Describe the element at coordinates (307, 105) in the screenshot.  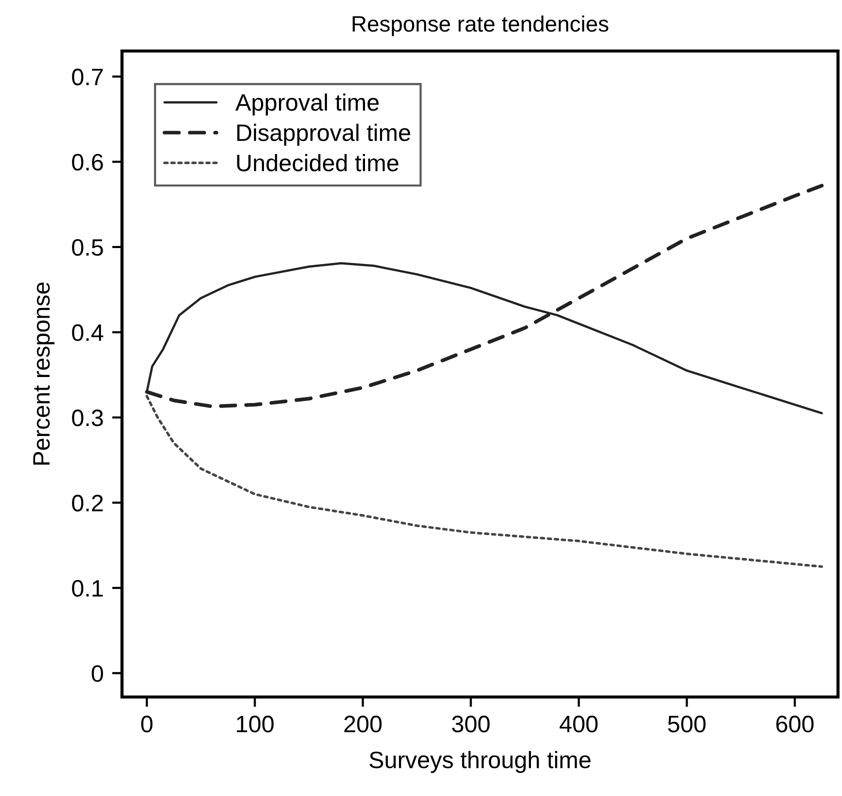
I see `legend-label: Approval time` at that location.